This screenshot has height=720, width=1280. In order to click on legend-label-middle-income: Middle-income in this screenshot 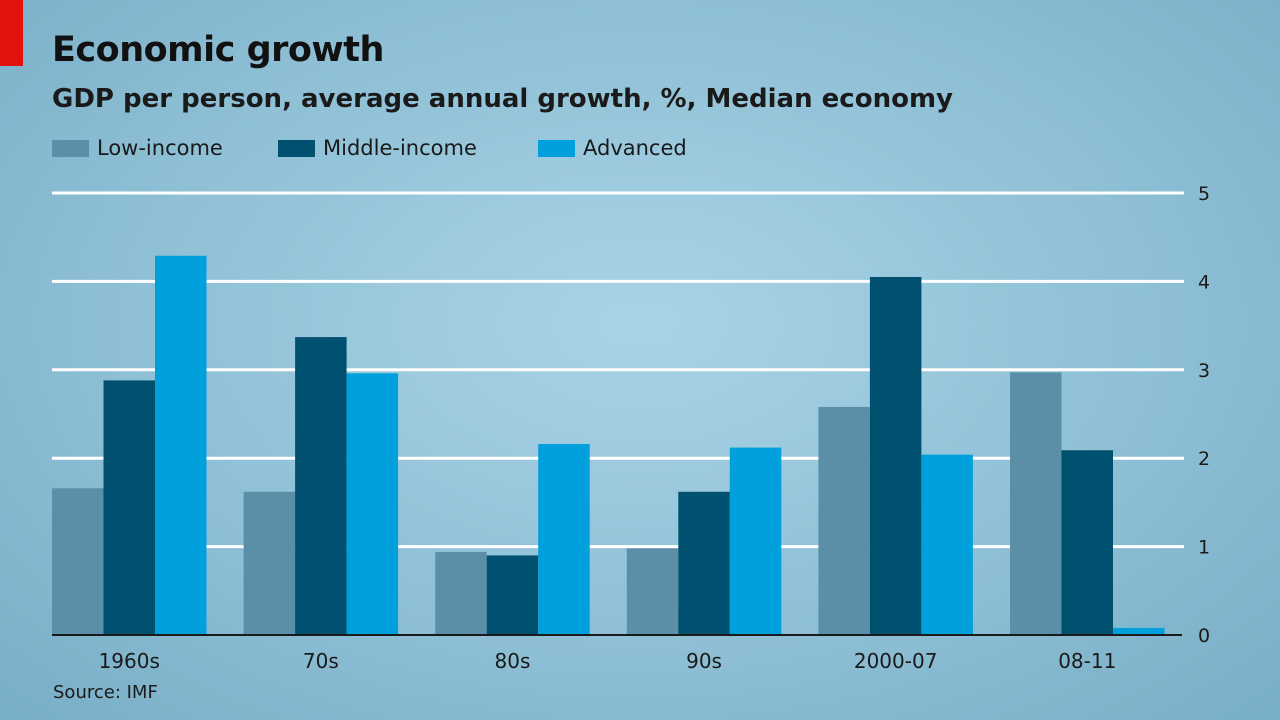, I will do `click(400, 148)`.